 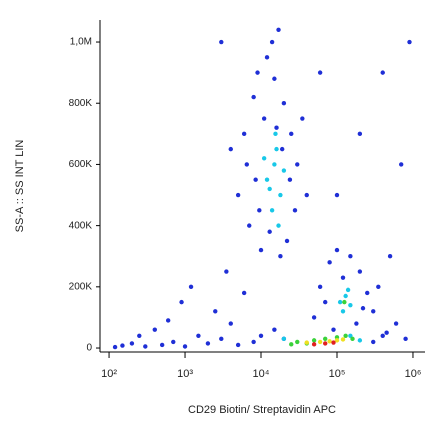 I want to click on y-tick-label: 0, so click(x=89, y=348).